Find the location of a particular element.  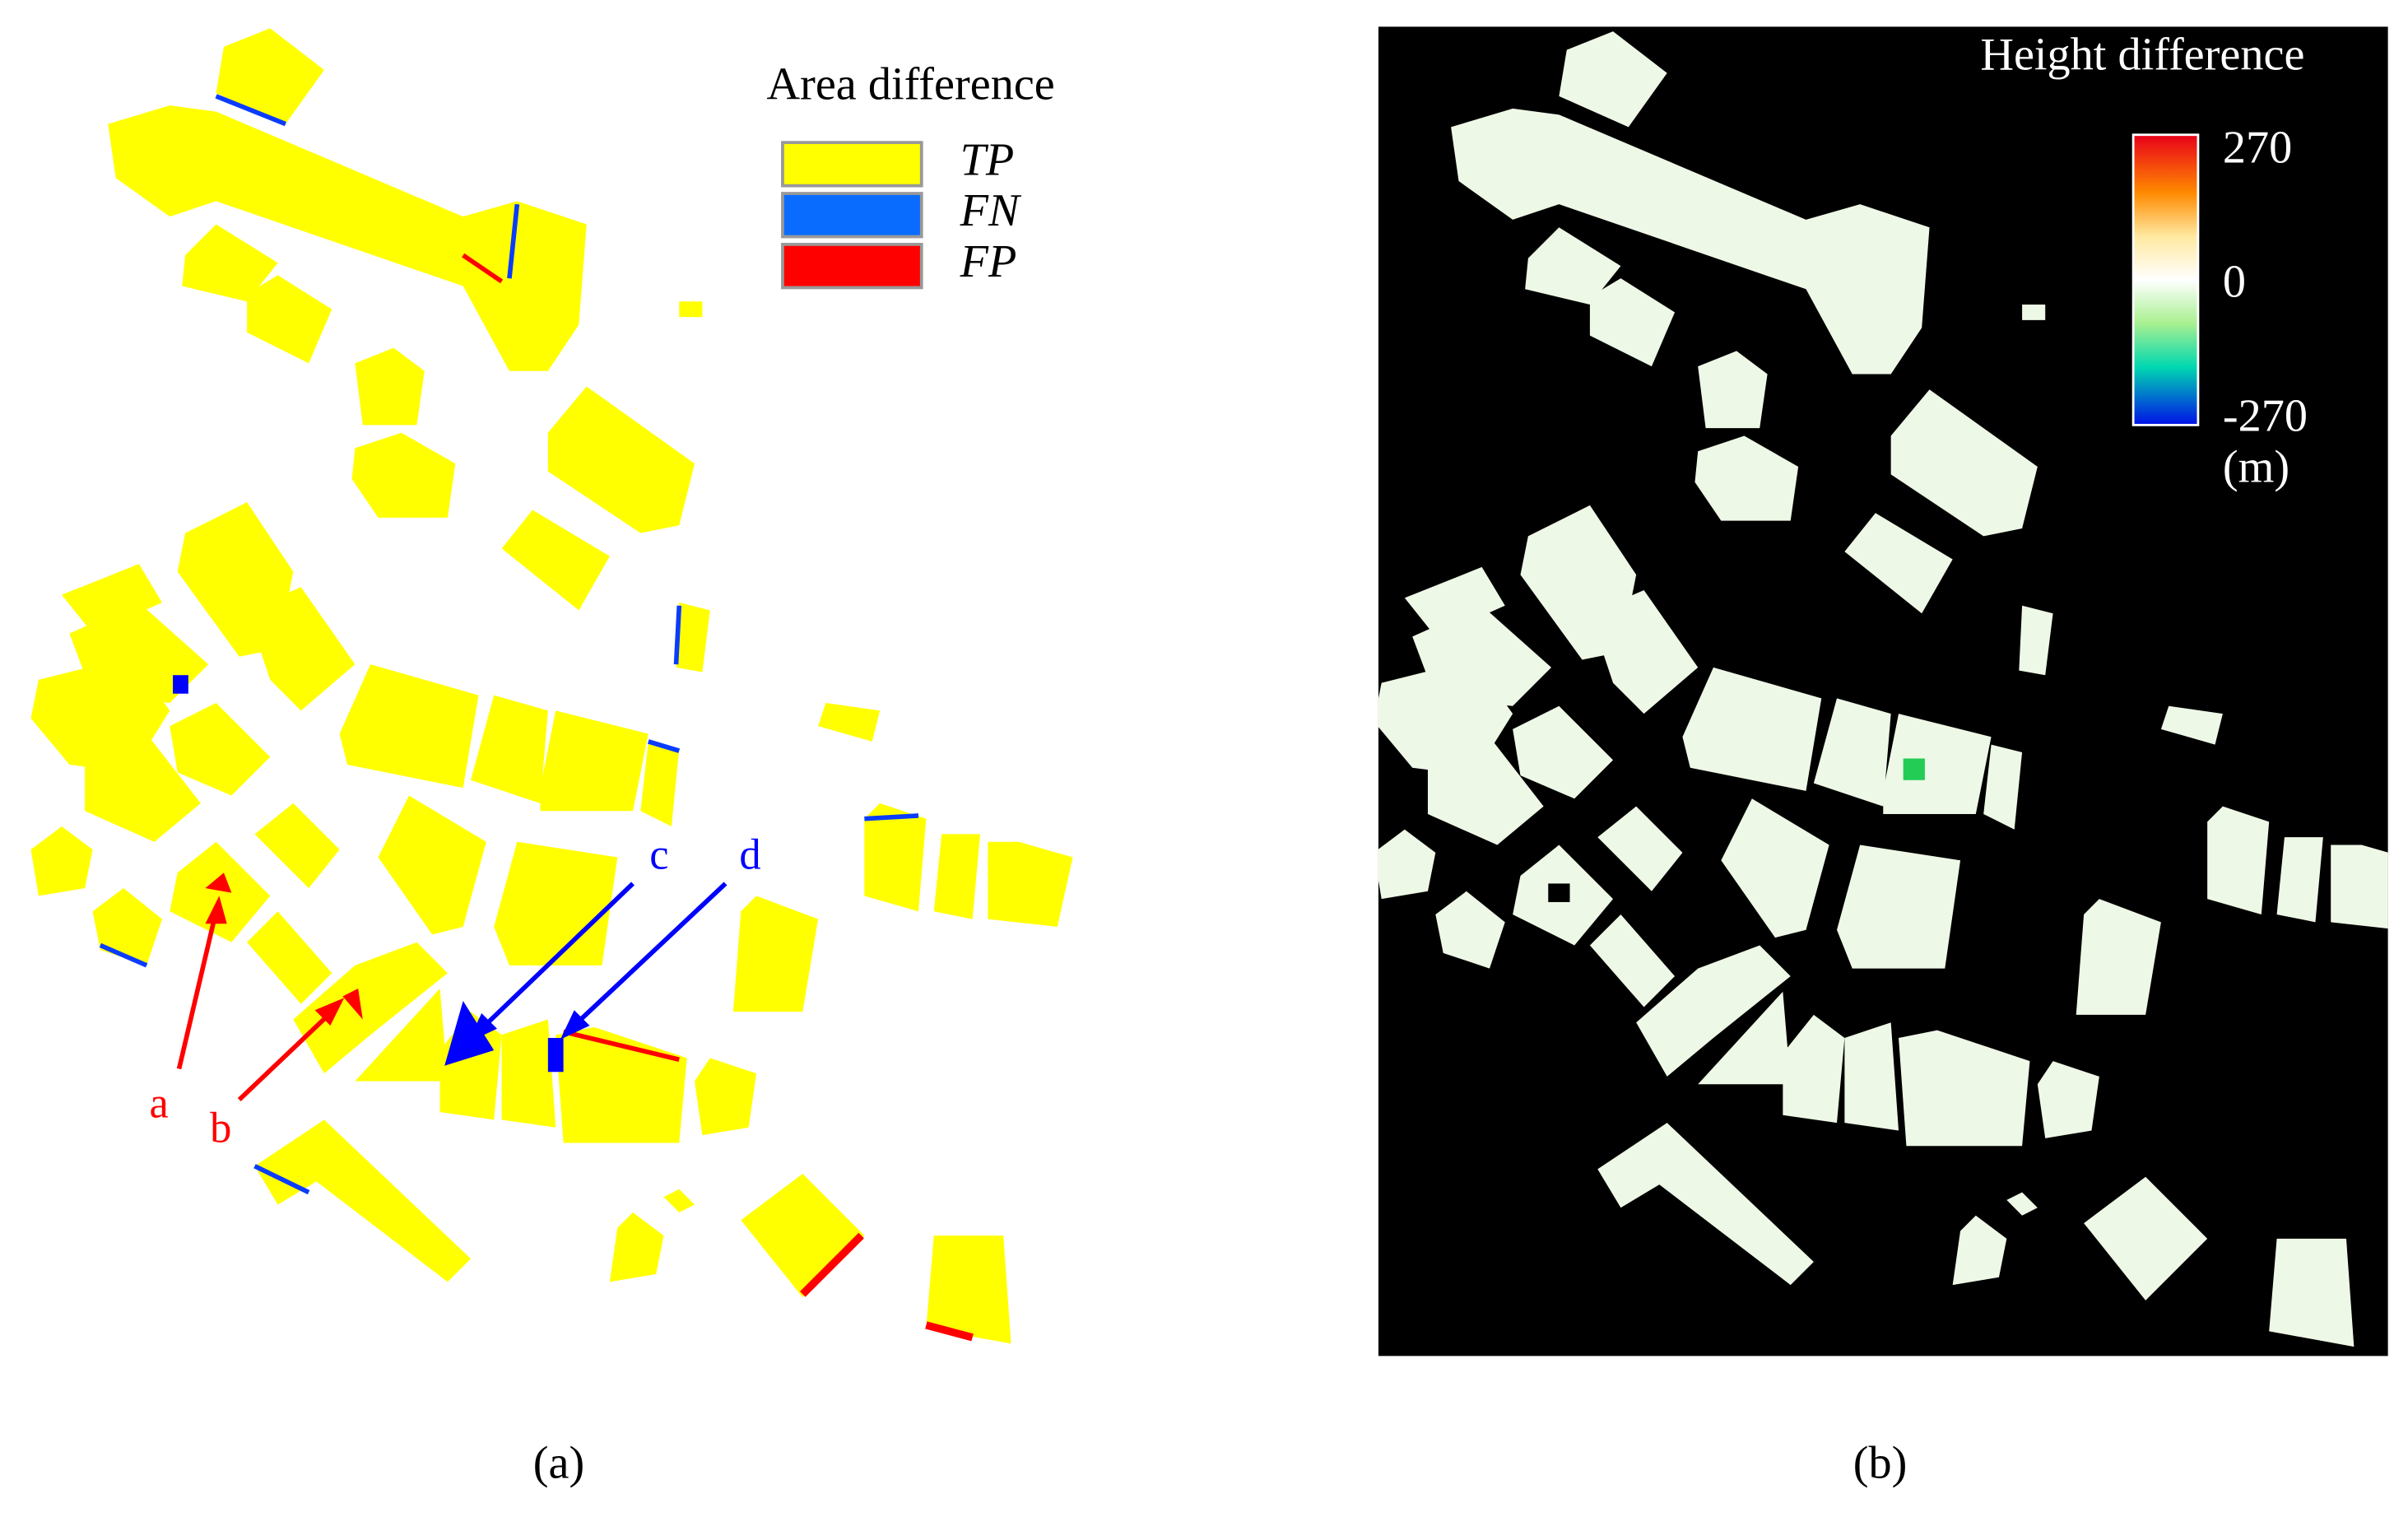

courtyard is located at coordinates (1559, 892).